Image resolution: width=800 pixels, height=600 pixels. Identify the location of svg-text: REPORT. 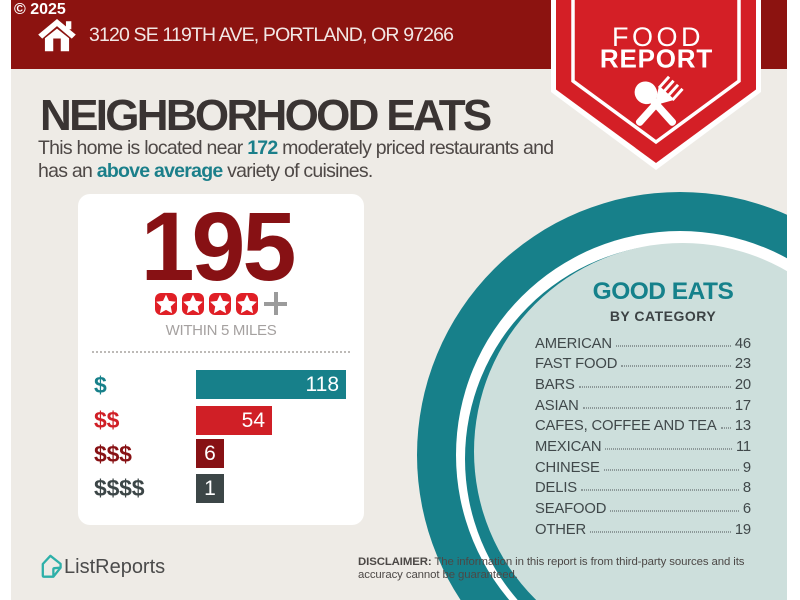
(656, 59).